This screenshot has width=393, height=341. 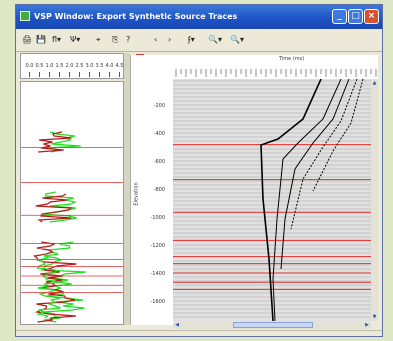 What do you see at coordinates (98, 39) in the screenshot?
I see `zoom-grid-icon: ⌖` at bounding box center [98, 39].